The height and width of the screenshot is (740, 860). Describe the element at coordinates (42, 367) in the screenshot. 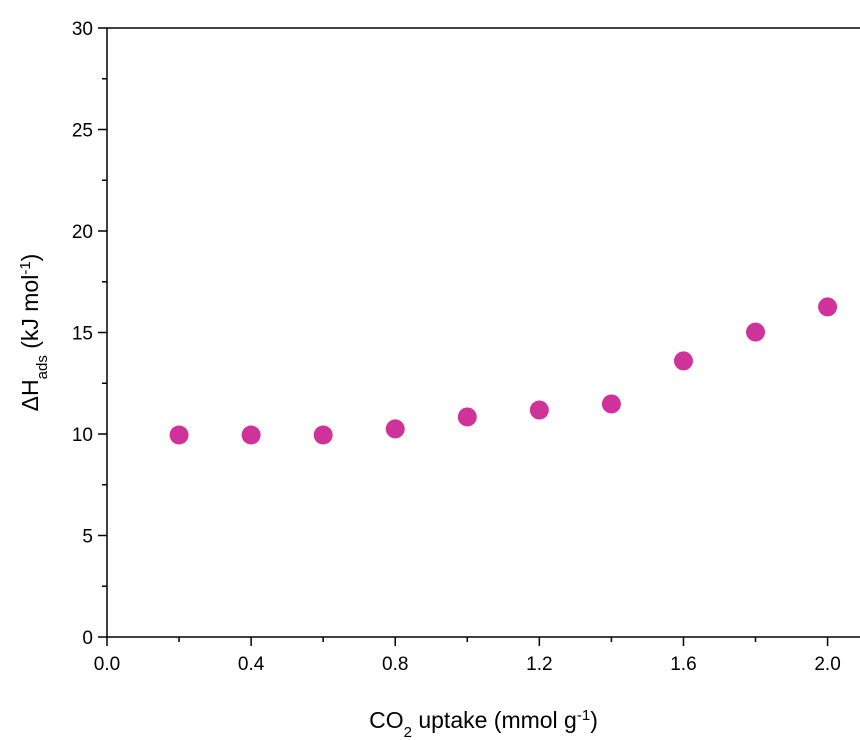

I see `ylabel-part: ads` at that location.